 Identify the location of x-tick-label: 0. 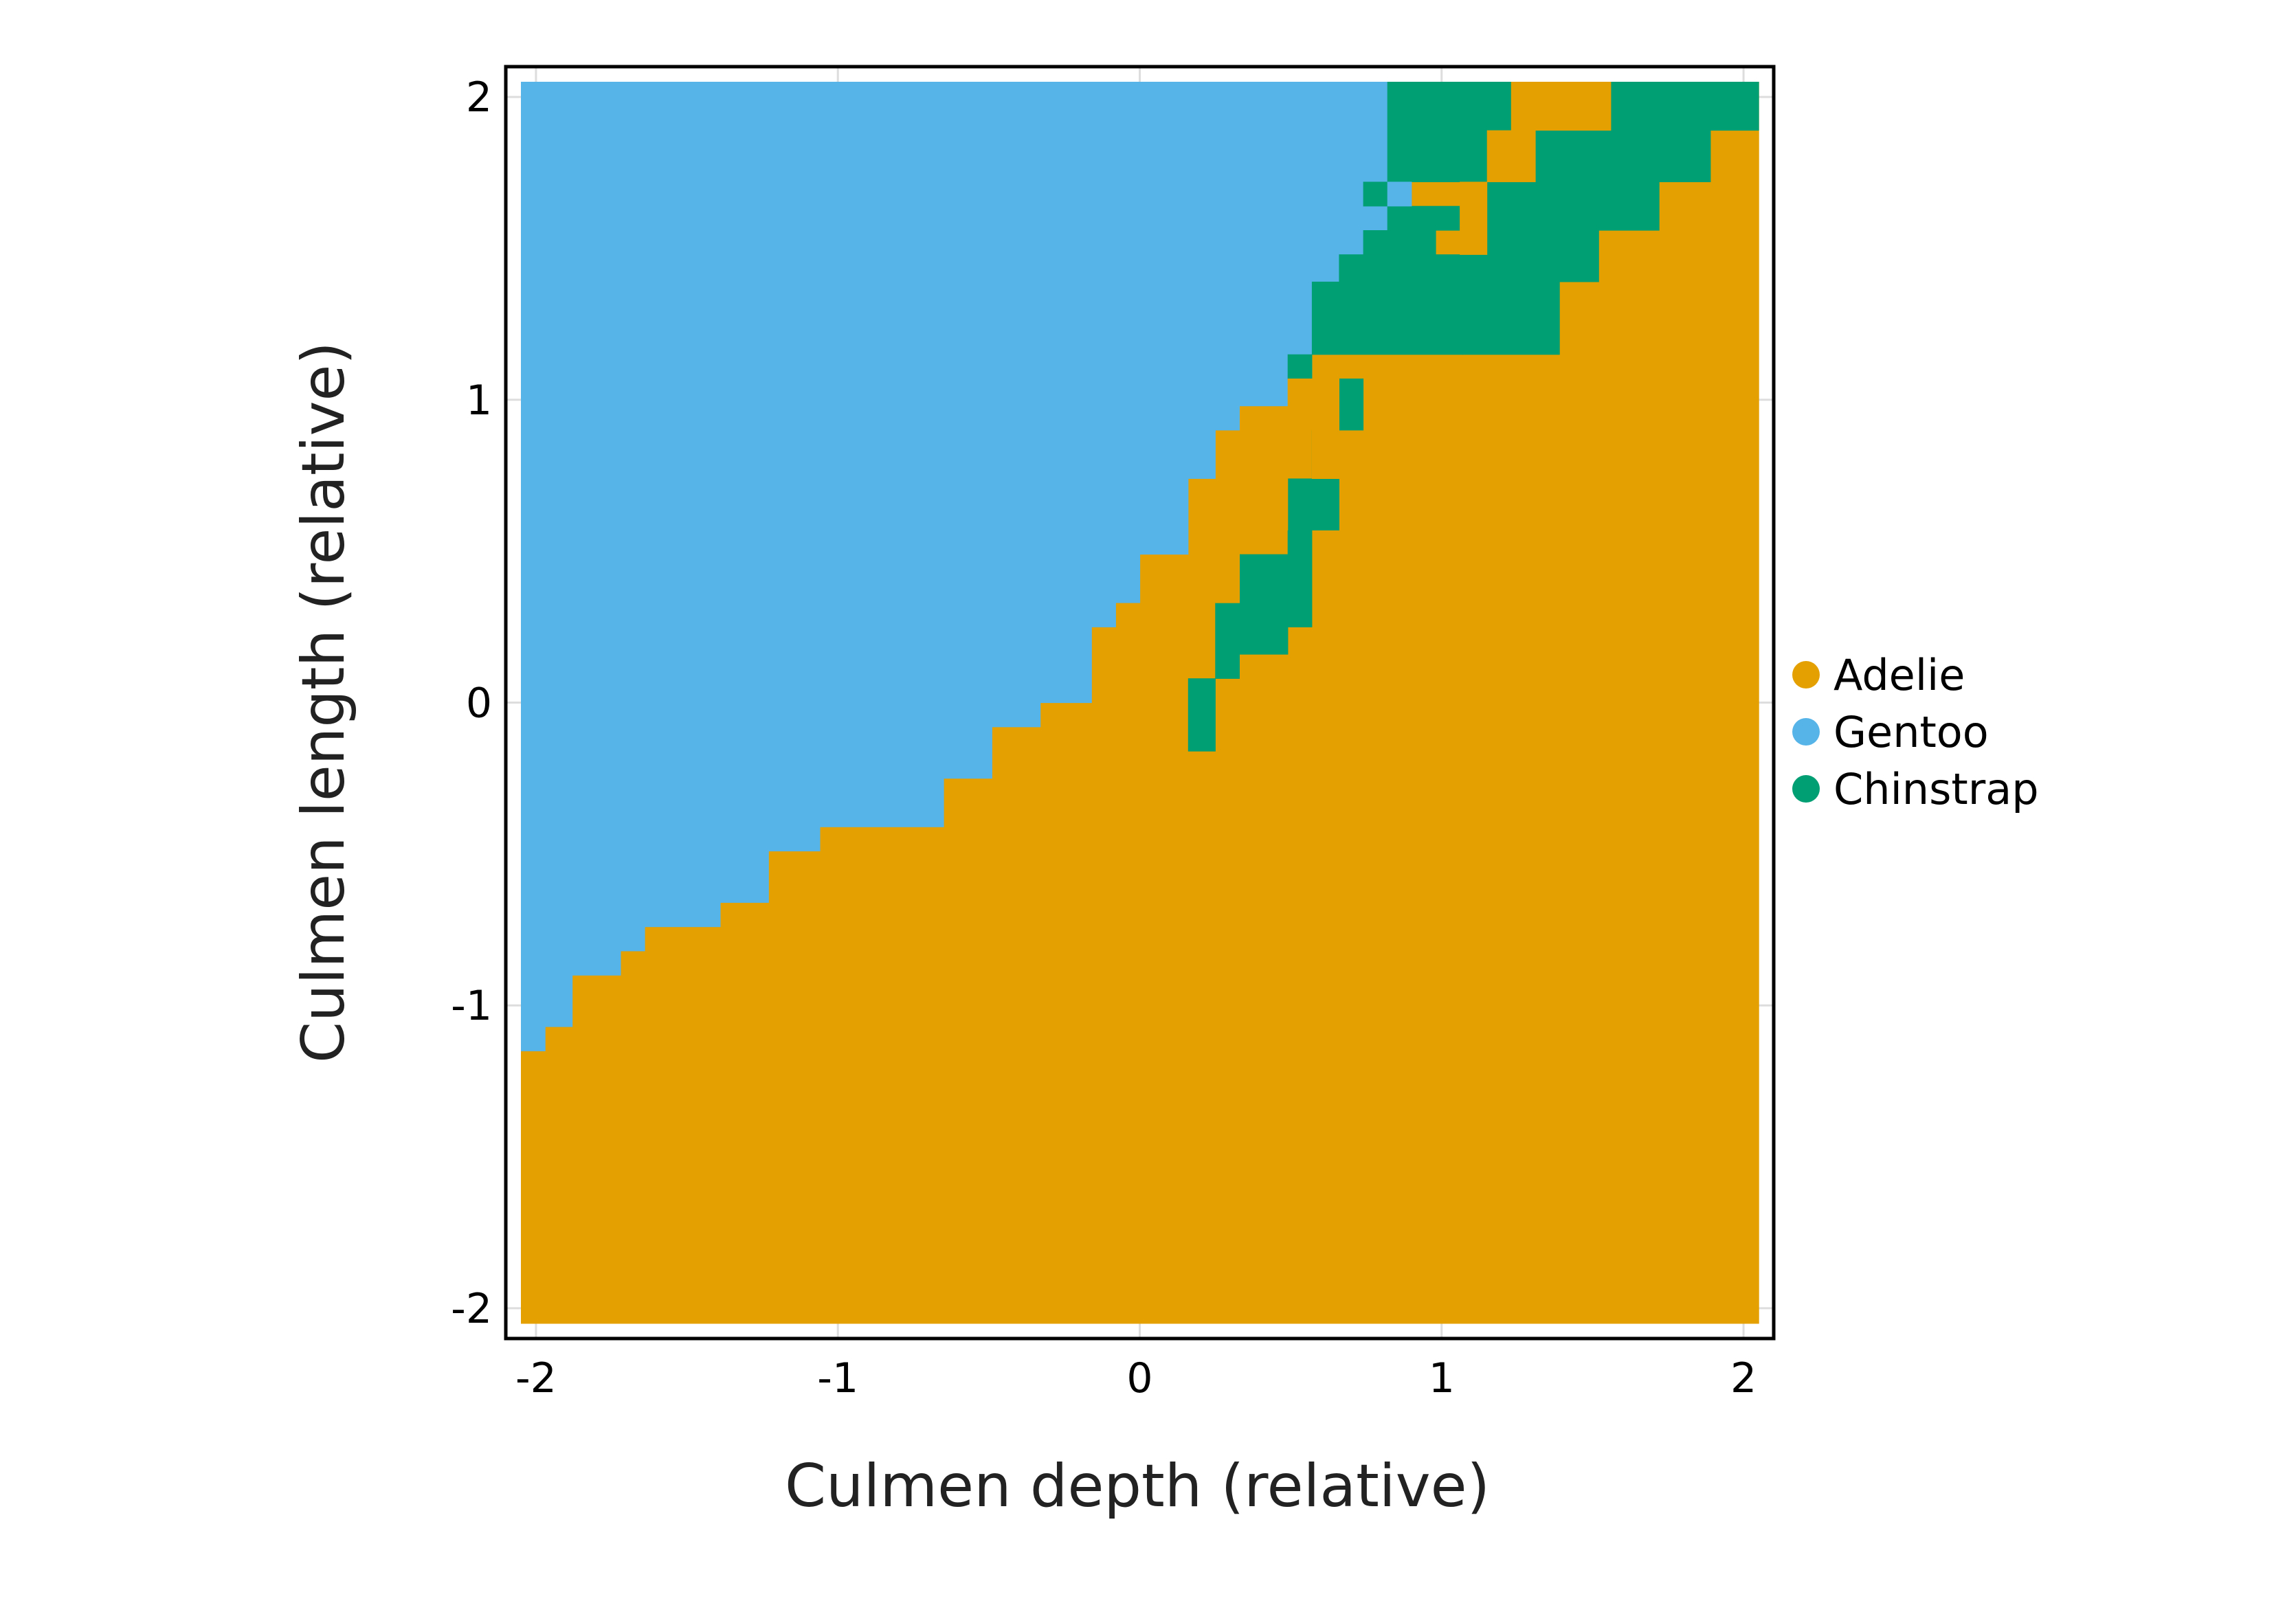
(1139, 1378).